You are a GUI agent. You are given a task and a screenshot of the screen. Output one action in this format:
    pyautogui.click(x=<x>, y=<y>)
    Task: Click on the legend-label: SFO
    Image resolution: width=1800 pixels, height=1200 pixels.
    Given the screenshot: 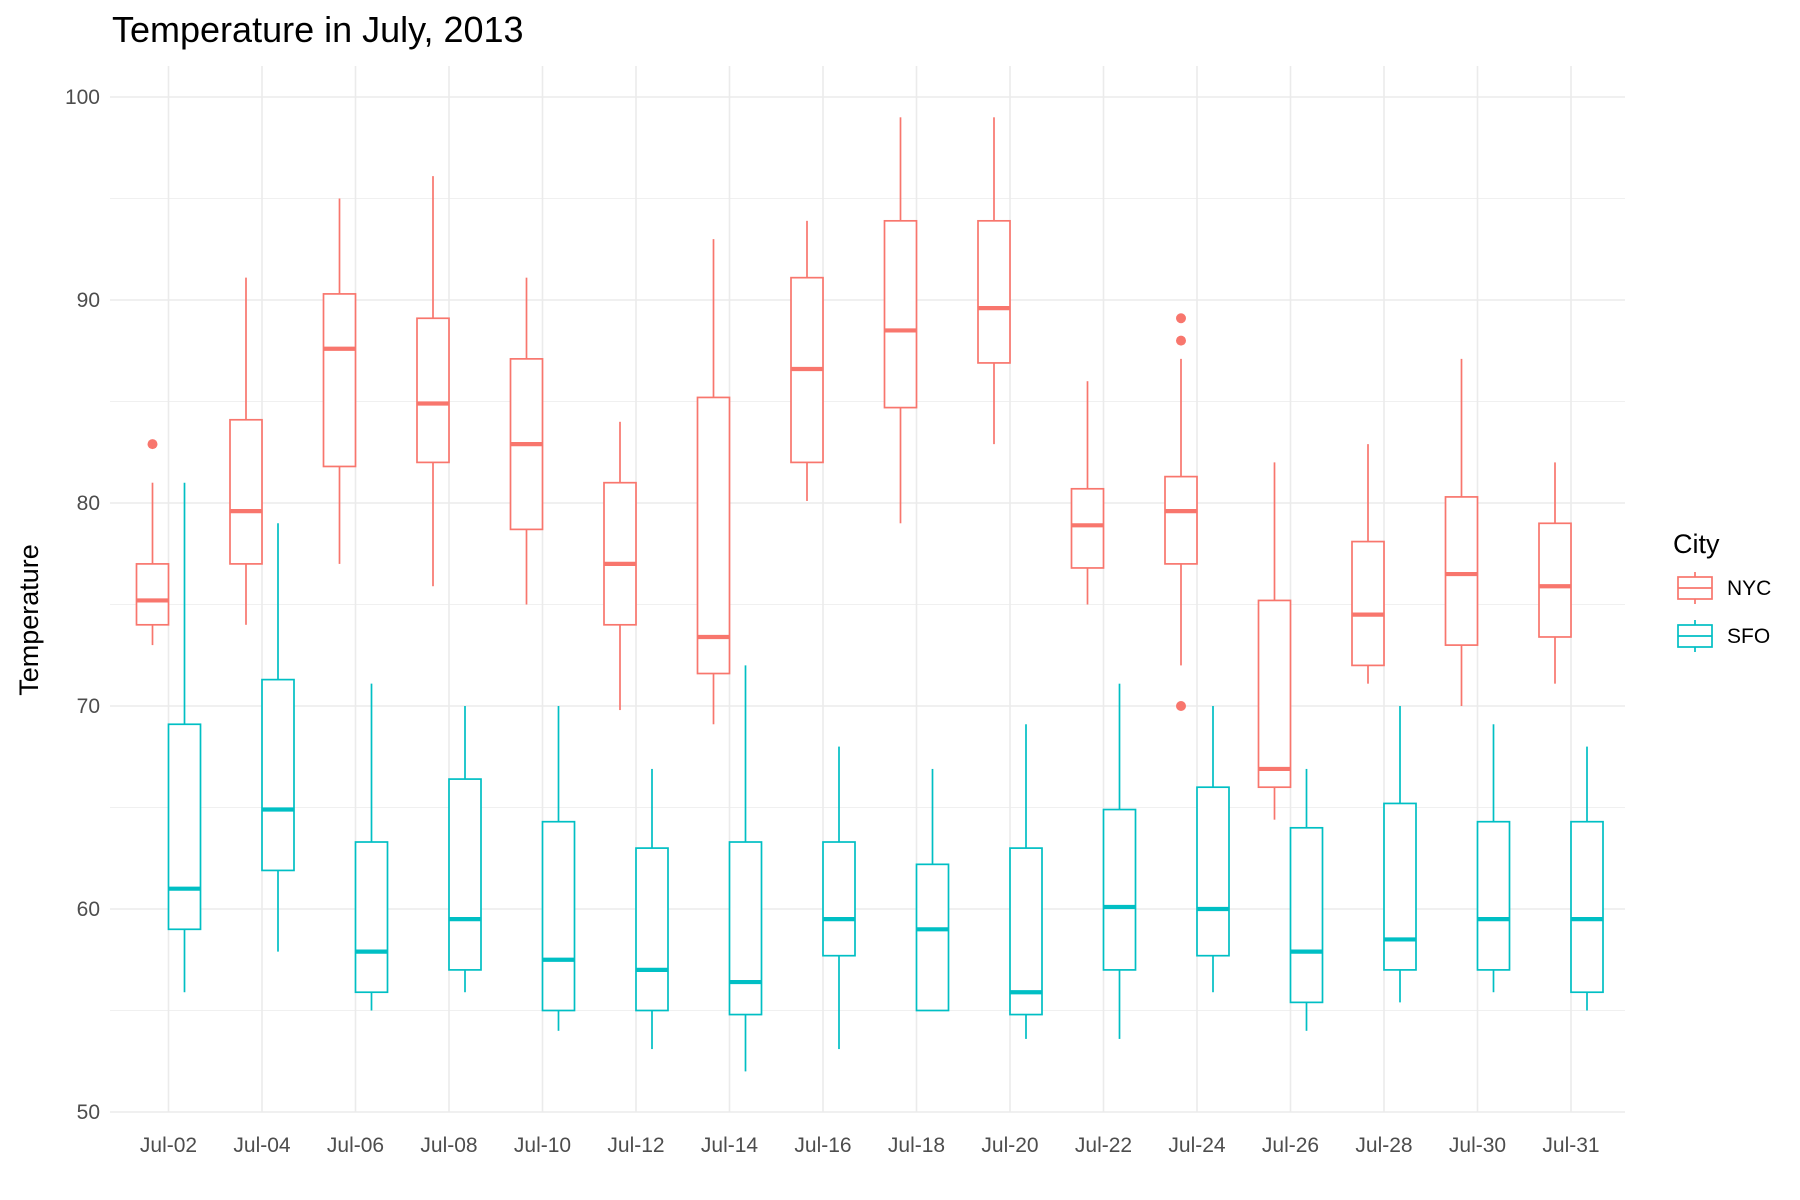 What is the action you would take?
    pyautogui.click(x=1748, y=636)
    